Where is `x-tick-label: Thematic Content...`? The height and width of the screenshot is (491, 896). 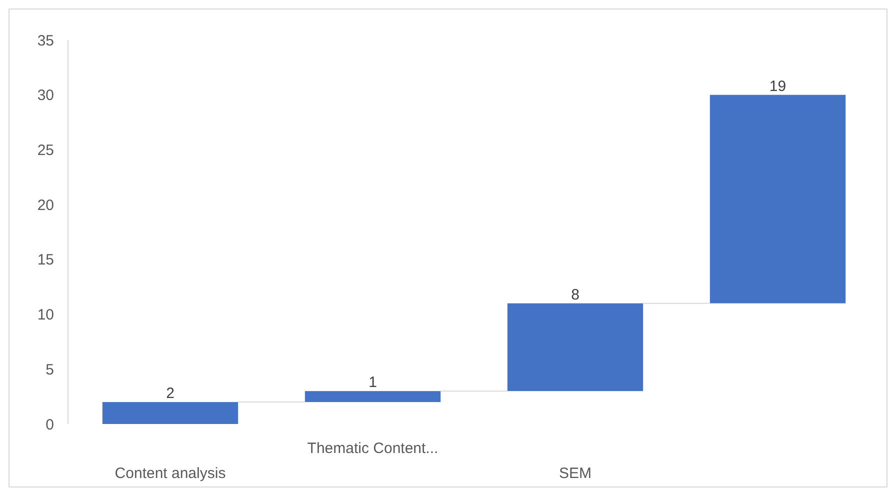 x-tick-label: Thematic Content... is located at coordinates (372, 448).